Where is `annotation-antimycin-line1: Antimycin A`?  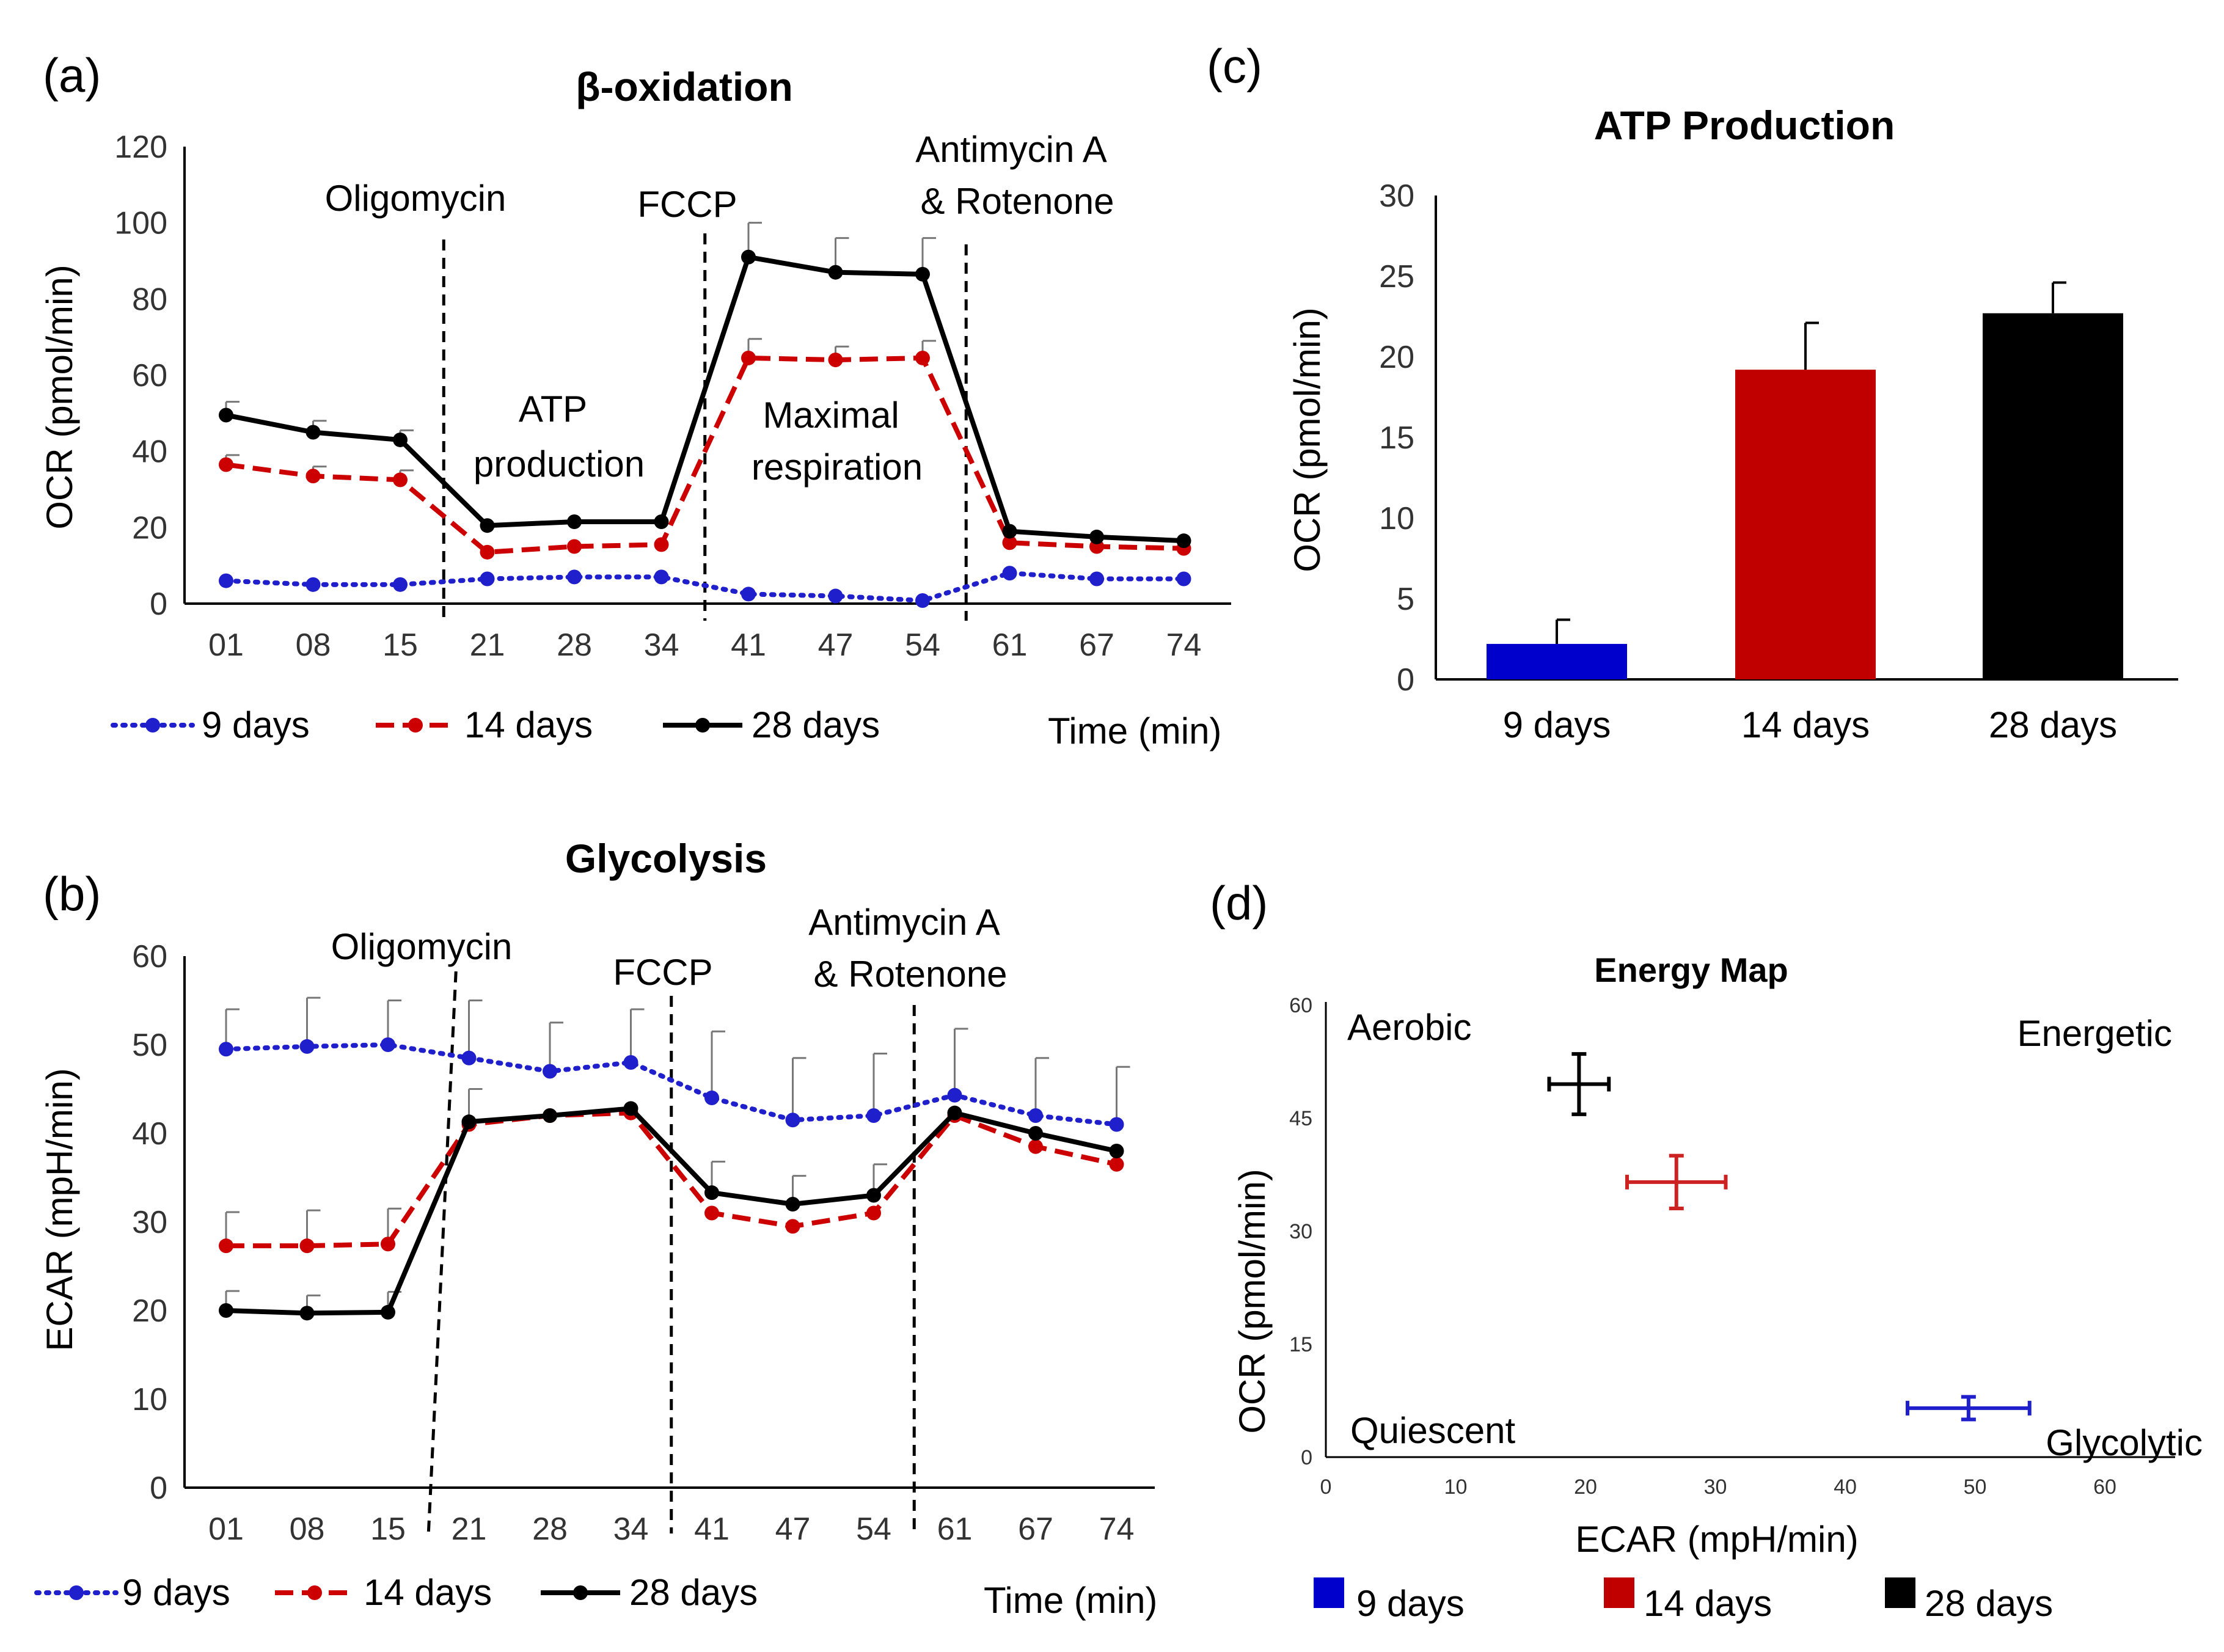 annotation-antimycin-line1: Antimycin A is located at coordinates (1011, 149).